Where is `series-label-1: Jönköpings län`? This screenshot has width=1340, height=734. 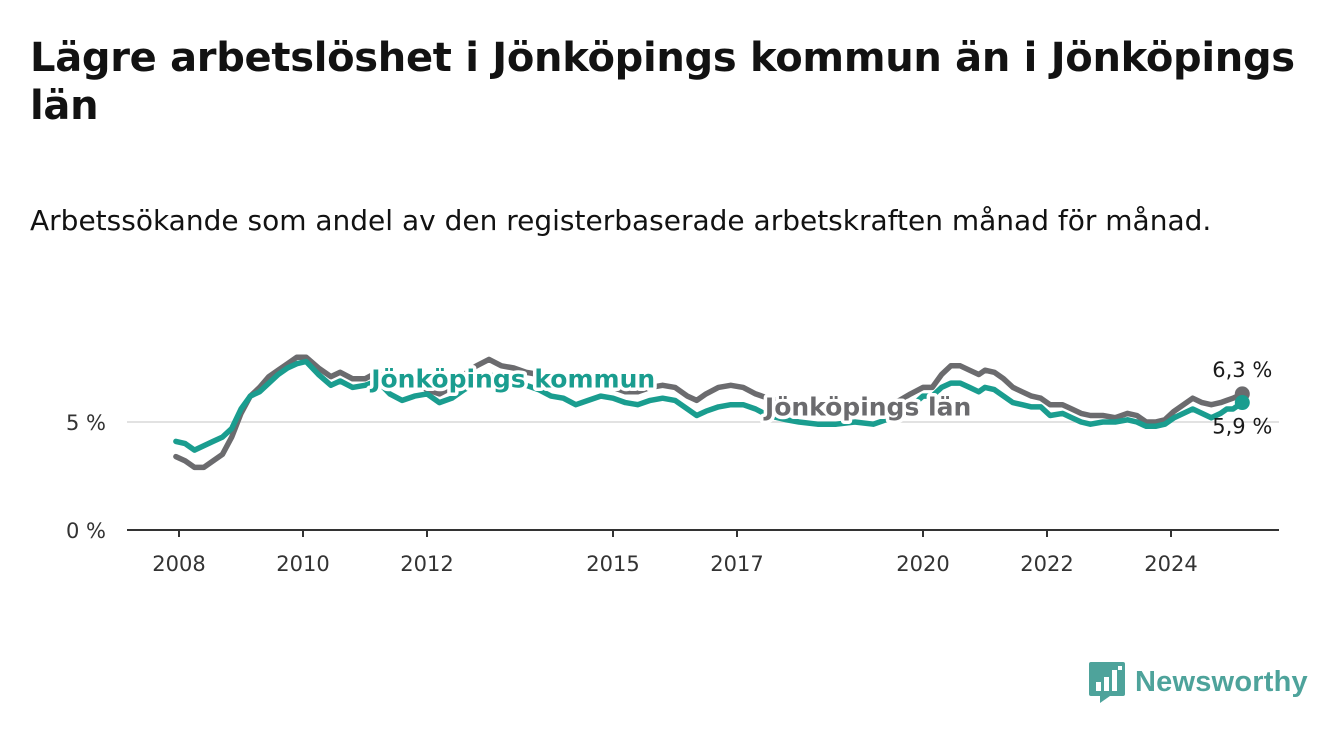
series-label-1: Jönköpings län is located at coordinates (867, 407).